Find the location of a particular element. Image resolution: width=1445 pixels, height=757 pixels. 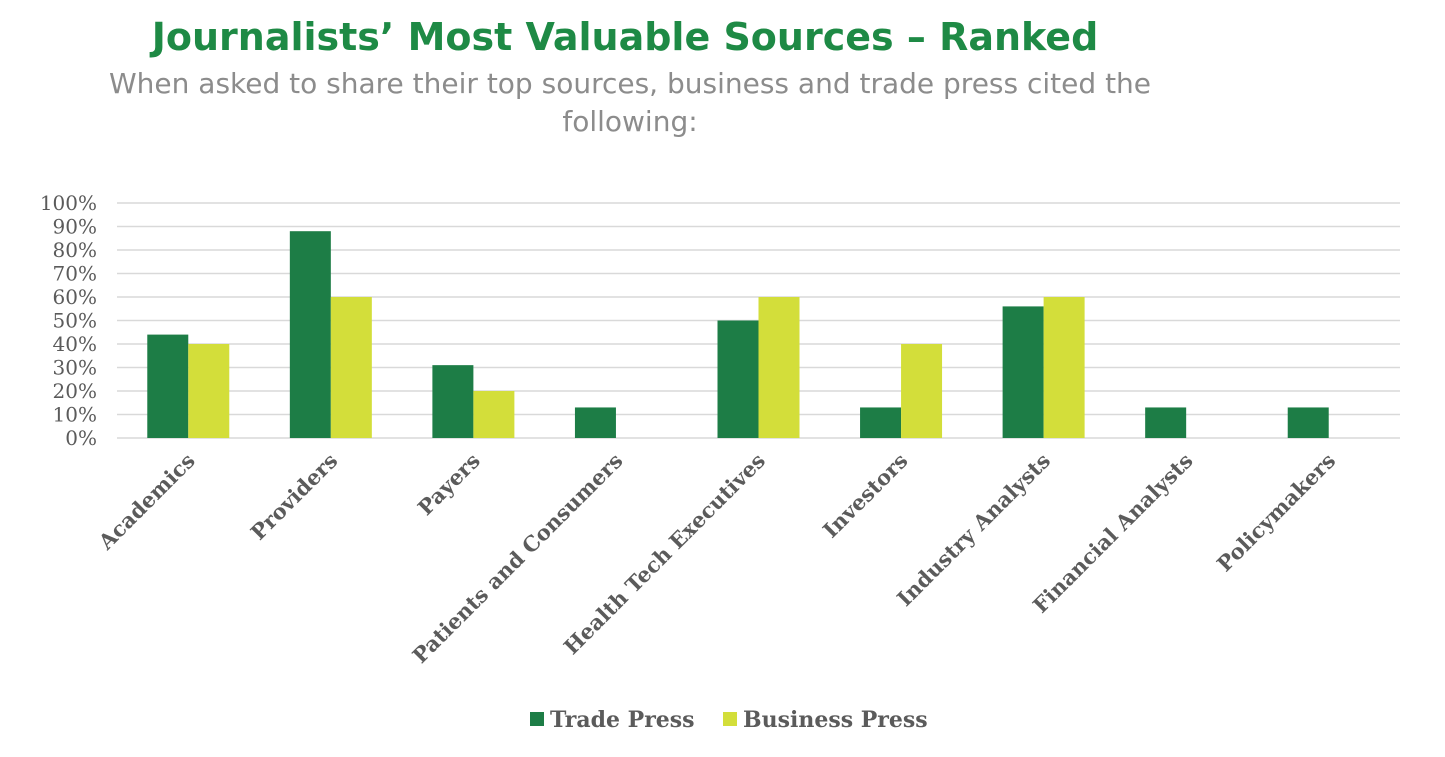

y-tick-label: 50% is located at coordinates (75, 321).